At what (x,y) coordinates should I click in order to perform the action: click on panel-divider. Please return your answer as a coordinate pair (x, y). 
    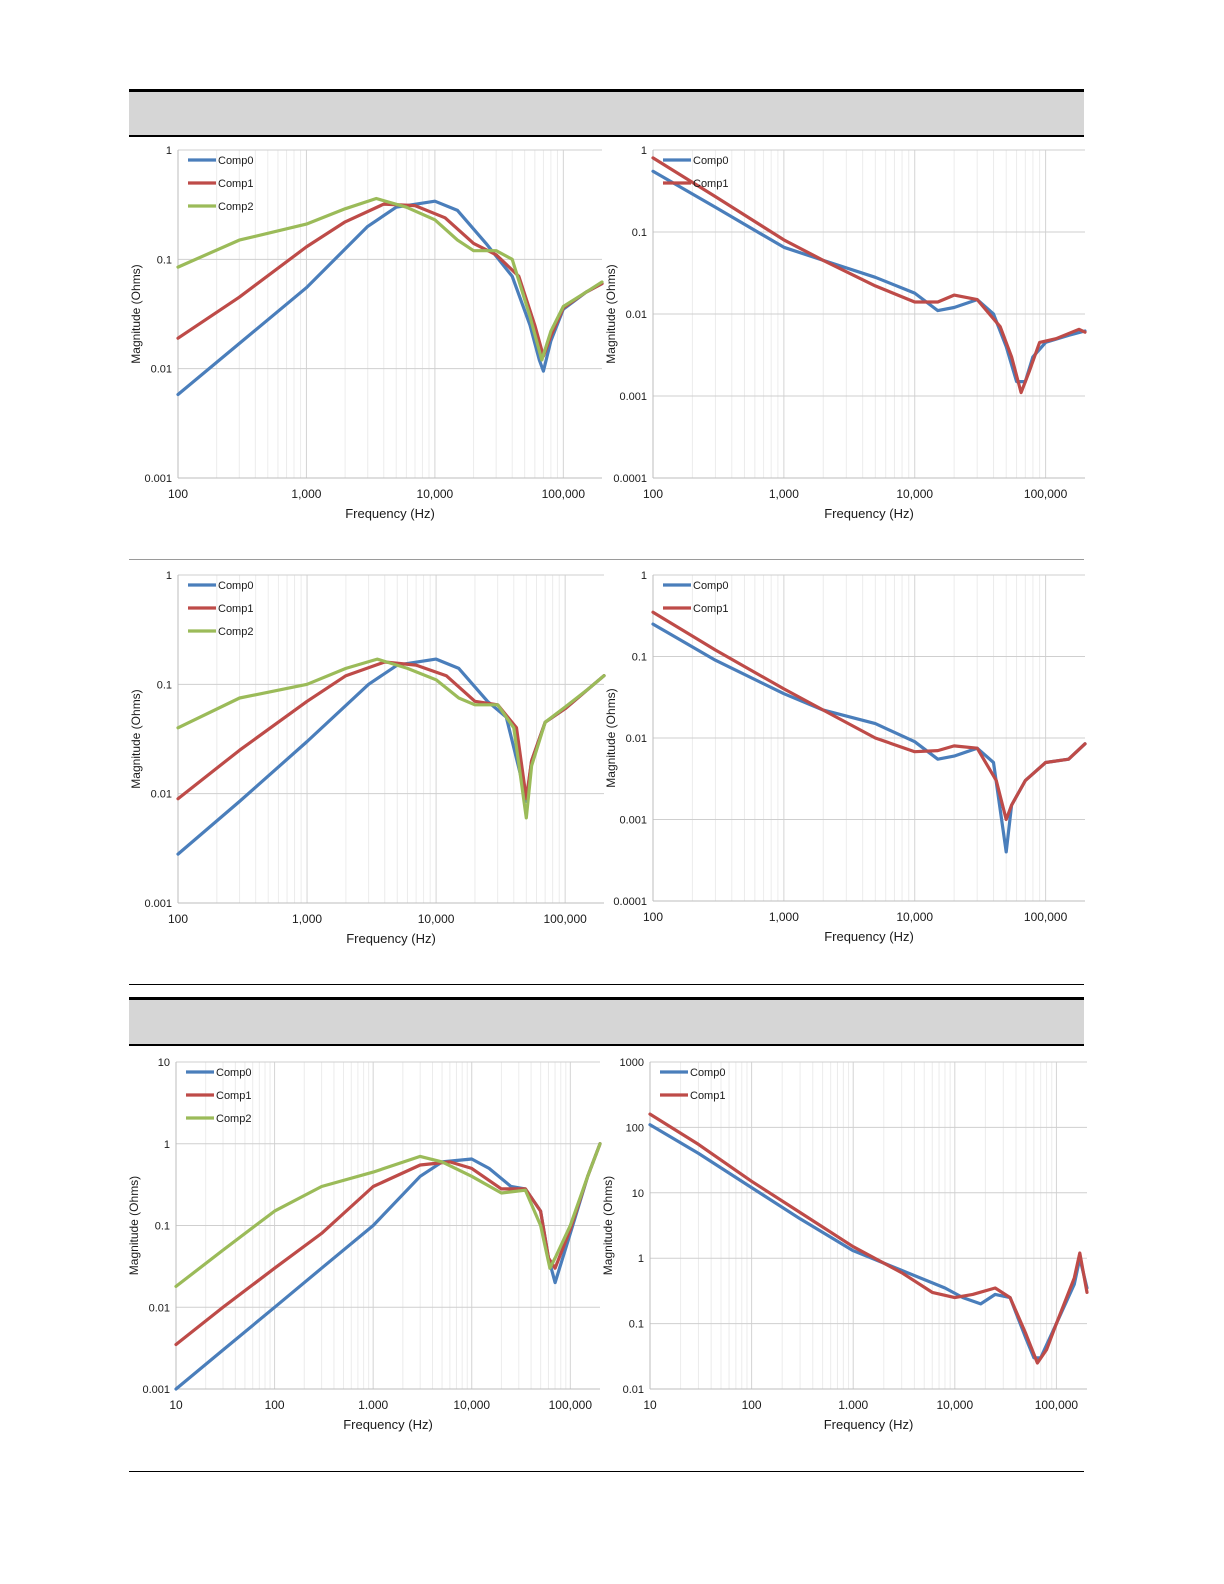
    Looking at the image, I should click on (606, 559).